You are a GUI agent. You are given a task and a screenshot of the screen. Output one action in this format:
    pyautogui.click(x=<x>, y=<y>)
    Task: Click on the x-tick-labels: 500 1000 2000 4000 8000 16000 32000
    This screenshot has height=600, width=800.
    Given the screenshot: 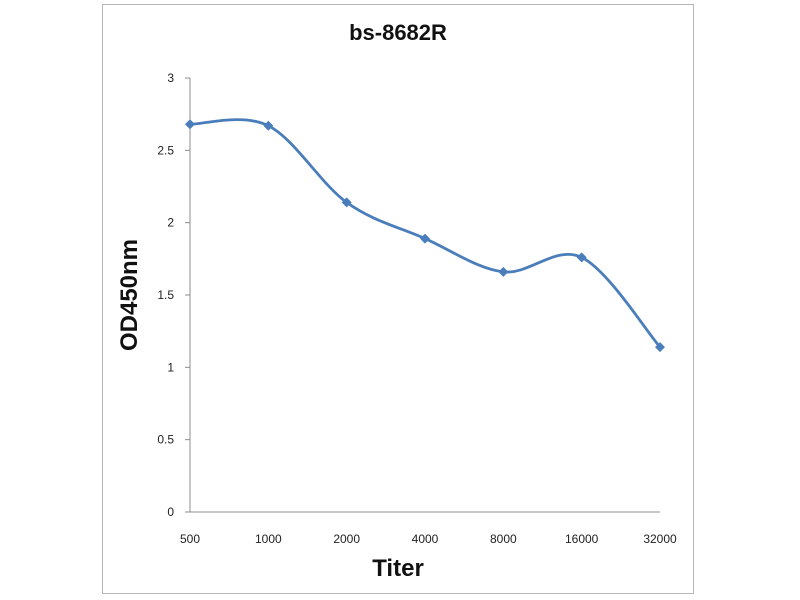 What is the action you would take?
    pyautogui.click(x=428, y=539)
    